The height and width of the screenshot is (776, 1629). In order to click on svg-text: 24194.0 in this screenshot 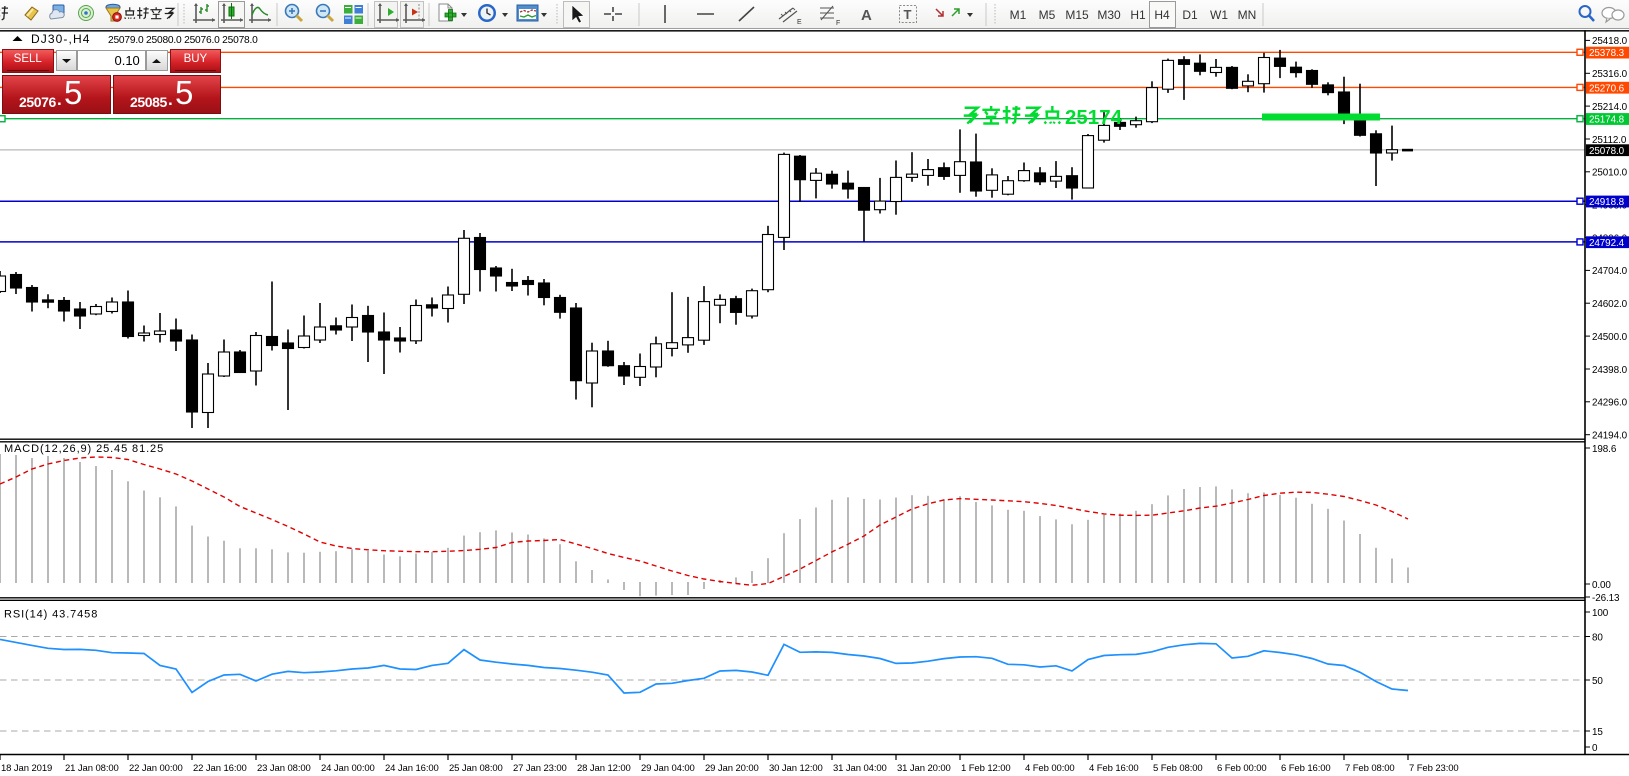, I will do `click(1610, 436)`.